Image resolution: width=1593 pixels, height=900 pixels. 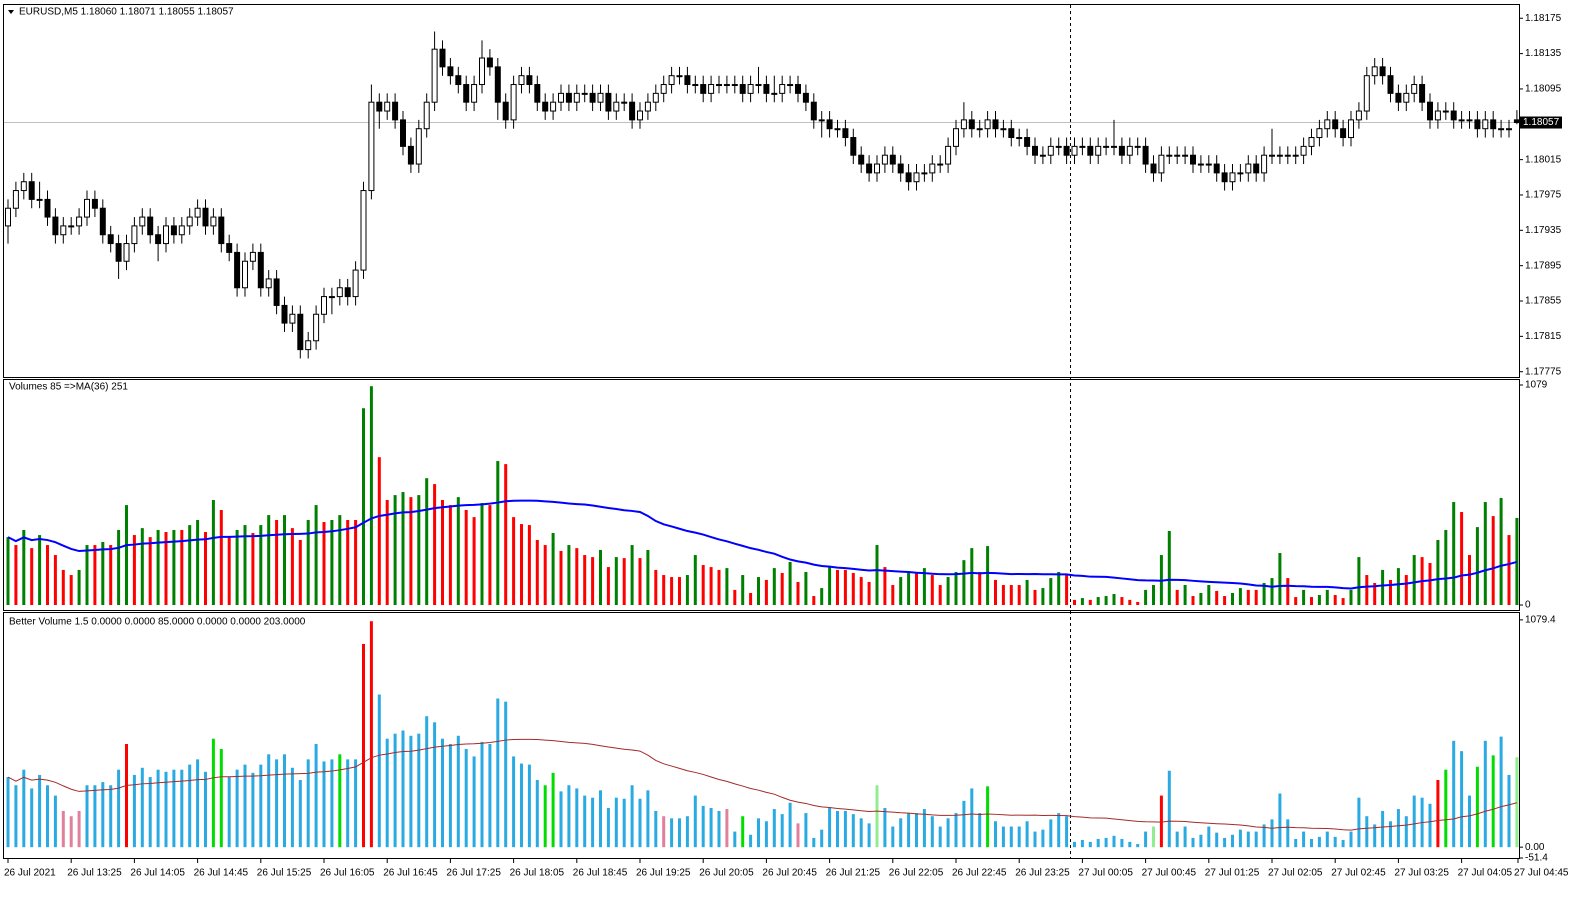 I want to click on x-tick-label: 27 Jul 04:45, so click(x=1541, y=873).